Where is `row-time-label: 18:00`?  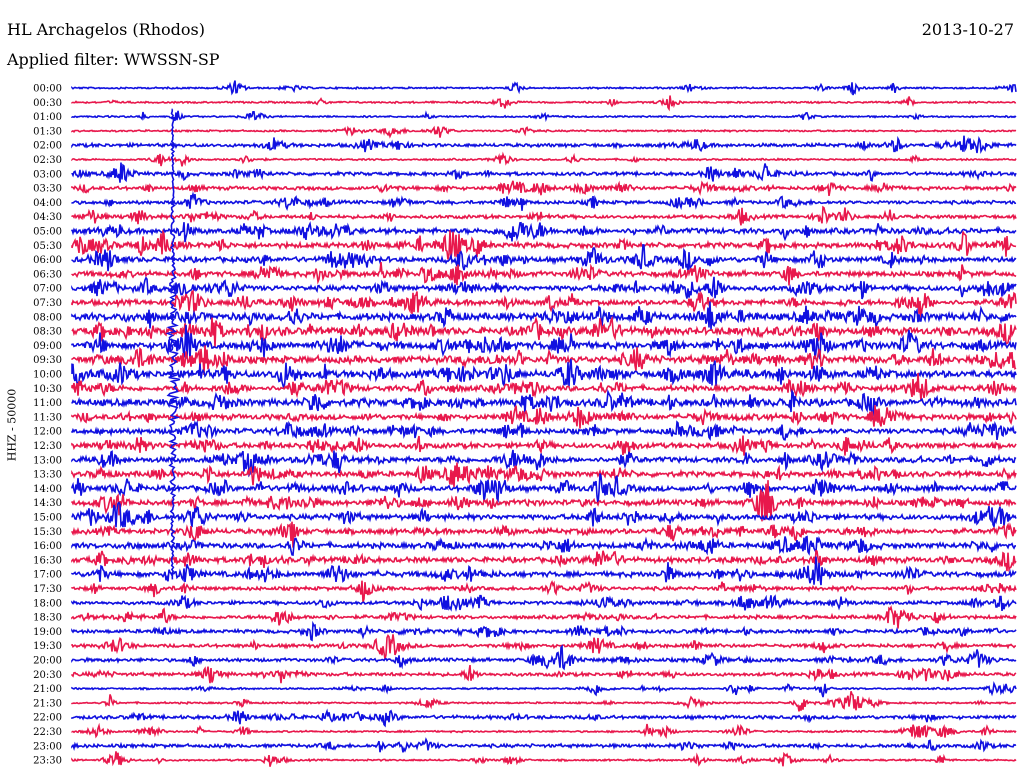 row-time-label: 18:00 is located at coordinates (47, 603).